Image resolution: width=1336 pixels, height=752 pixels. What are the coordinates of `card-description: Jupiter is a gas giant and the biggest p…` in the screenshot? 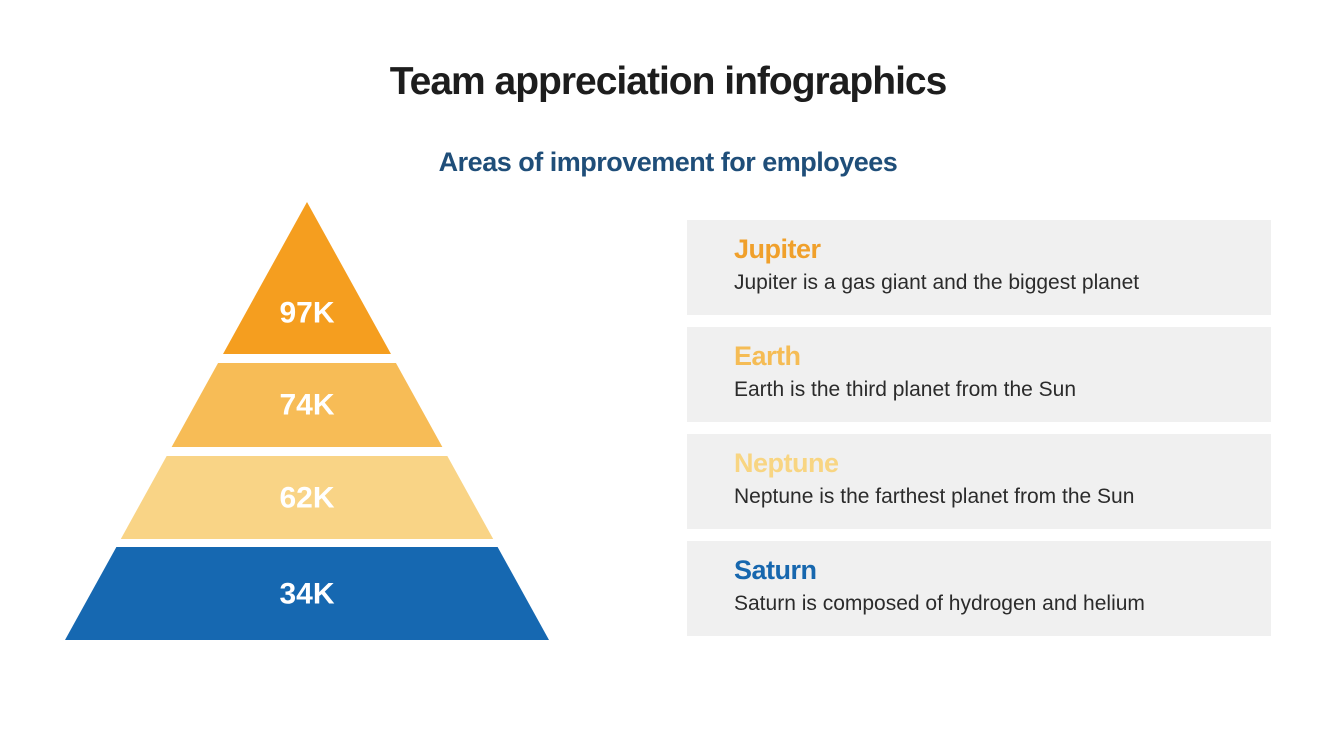 It's located at (937, 283).